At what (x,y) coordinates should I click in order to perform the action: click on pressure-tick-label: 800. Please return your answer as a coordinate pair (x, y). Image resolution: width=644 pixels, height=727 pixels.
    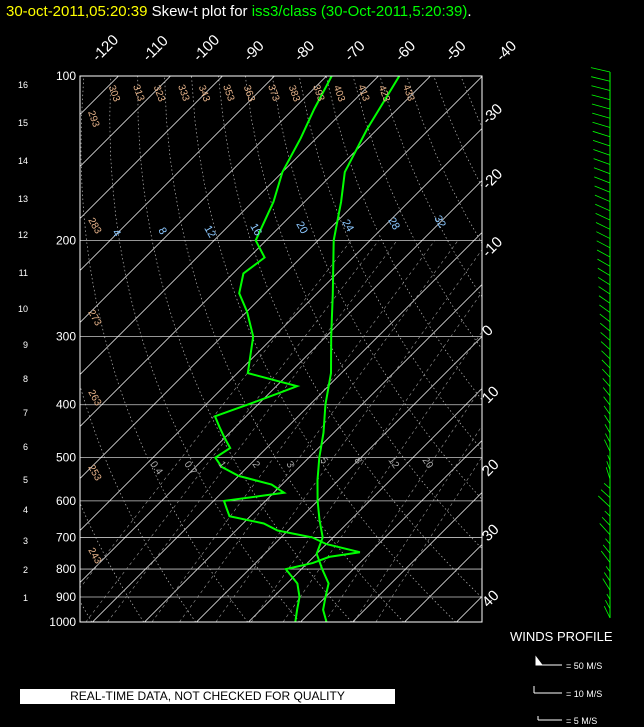
    Looking at the image, I should click on (66, 569).